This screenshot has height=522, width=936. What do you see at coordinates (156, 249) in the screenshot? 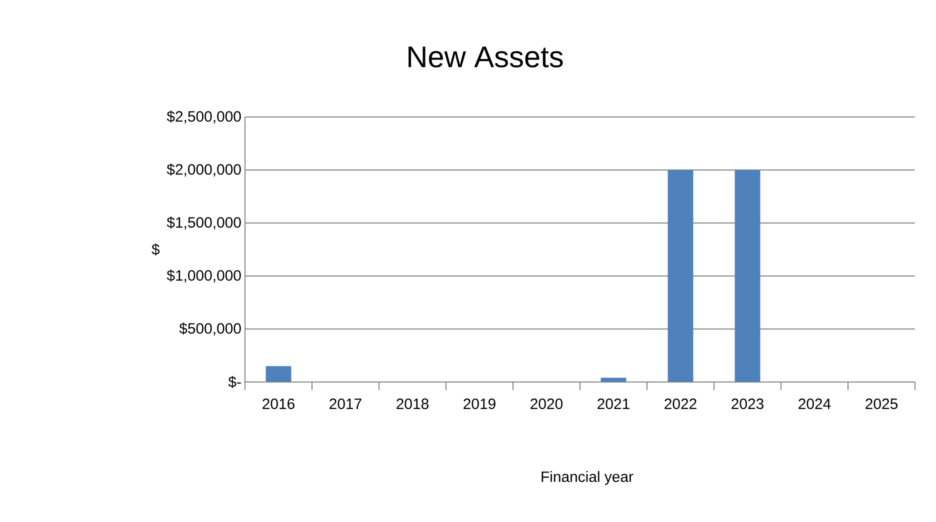
I see `y-axis-title: $` at bounding box center [156, 249].